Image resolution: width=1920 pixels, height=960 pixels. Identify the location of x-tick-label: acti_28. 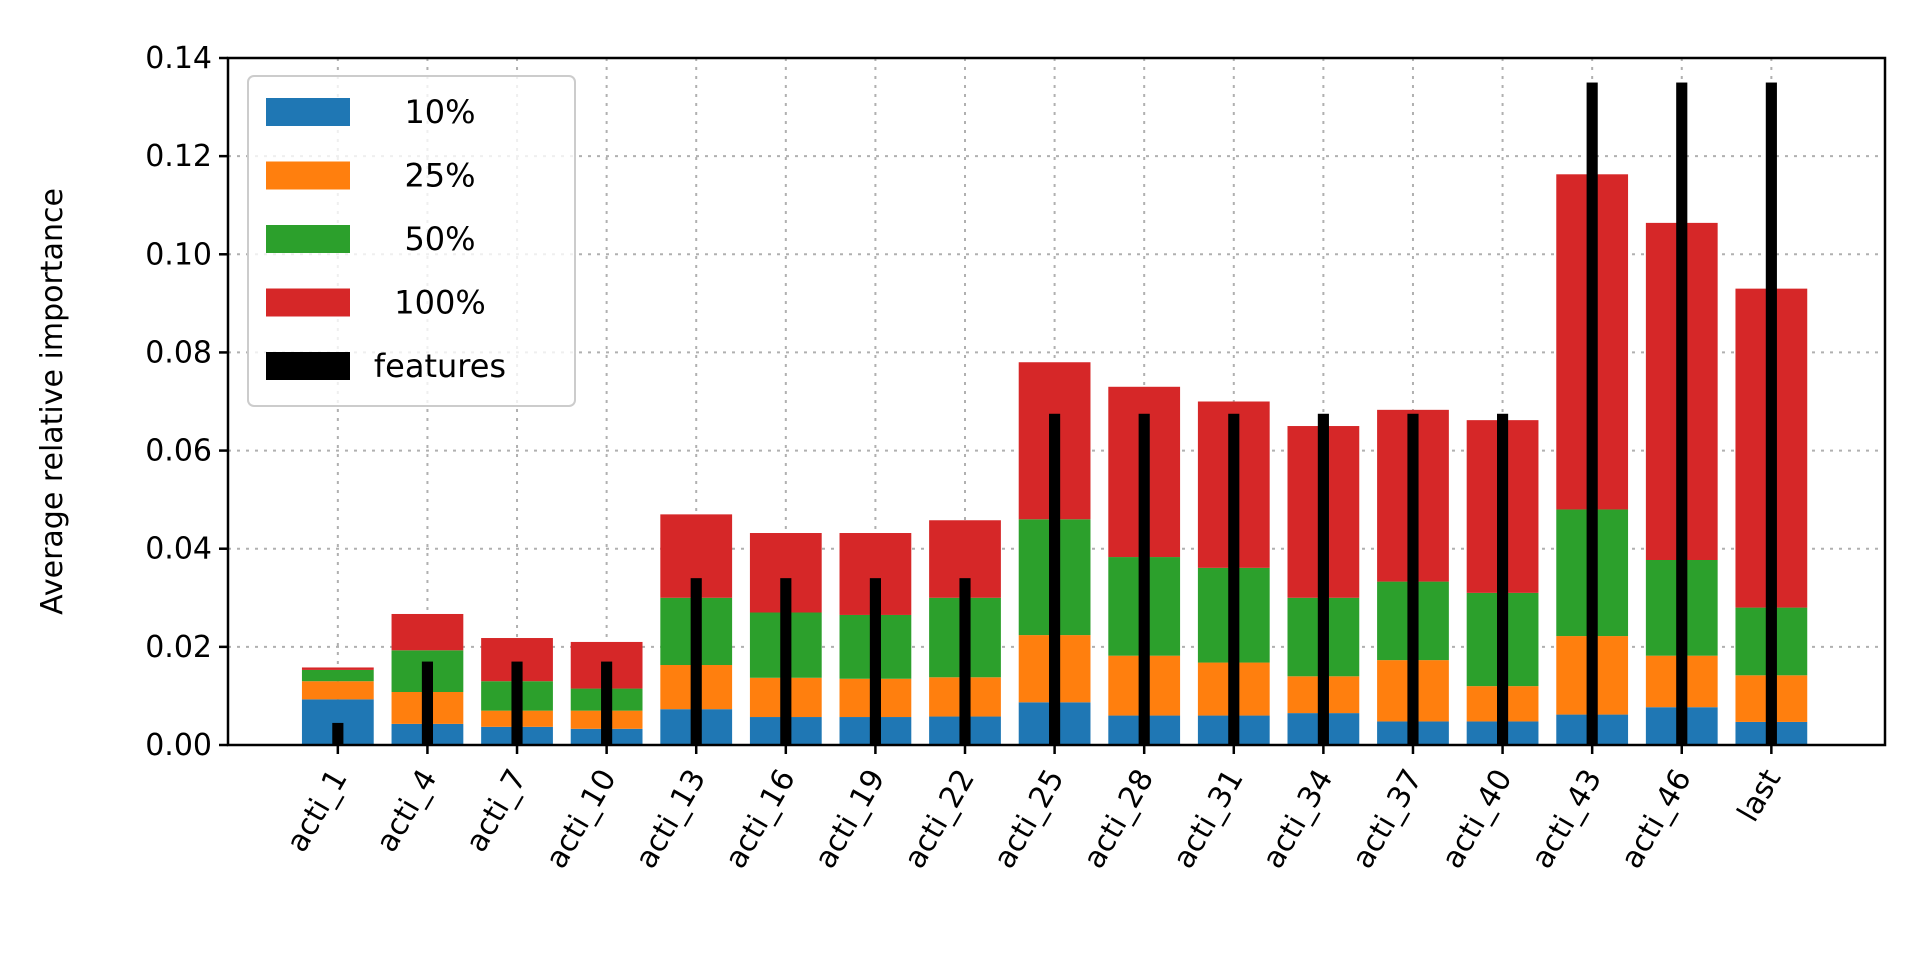
(1119, 819).